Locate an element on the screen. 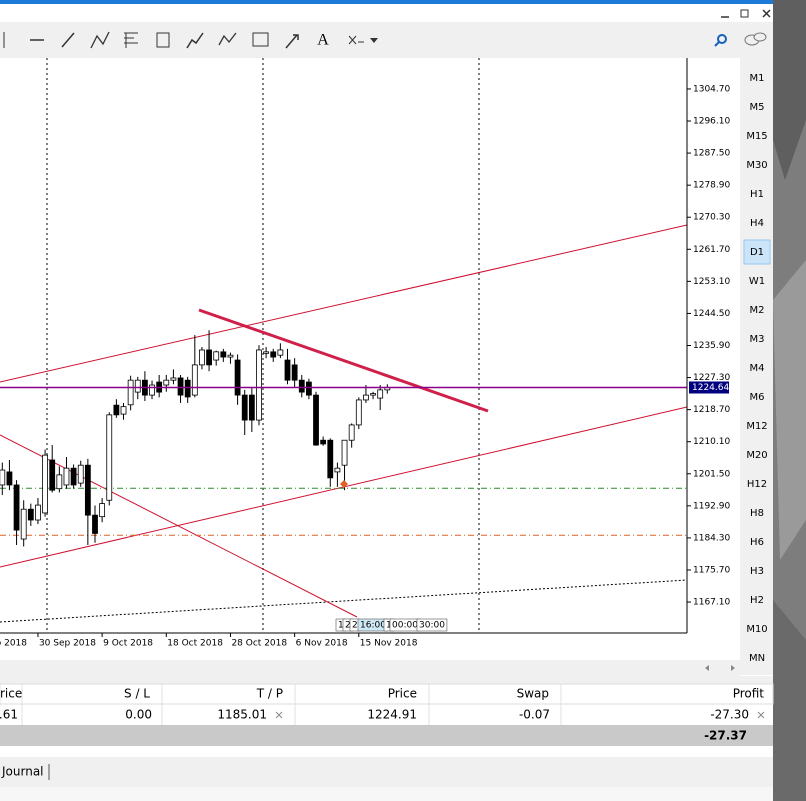 This screenshot has width=806, height=801. x-tick-label: 28 Oct 2018 is located at coordinates (259, 644).